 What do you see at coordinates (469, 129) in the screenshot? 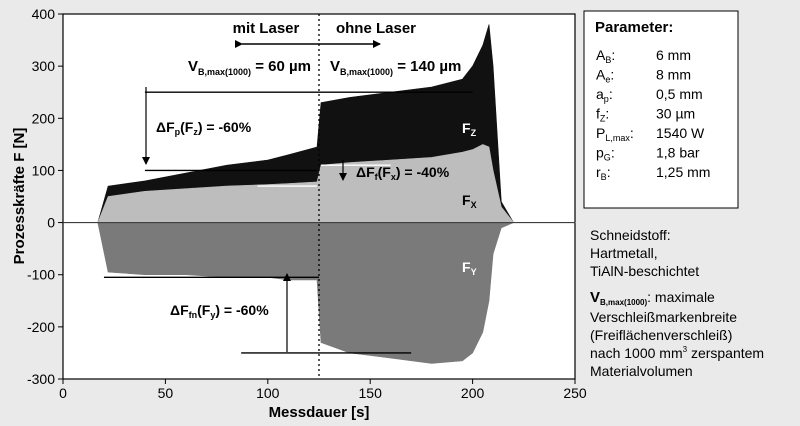
I see `fz-label: FZ` at bounding box center [469, 129].